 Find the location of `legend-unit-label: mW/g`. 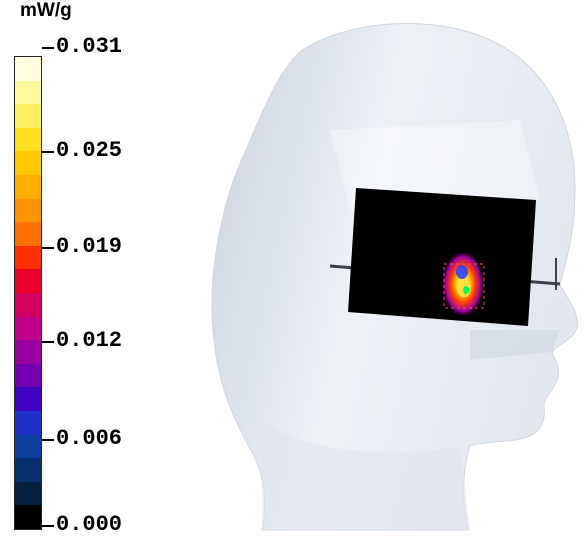

legend-unit-label: mW/g is located at coordinates (46, 10).